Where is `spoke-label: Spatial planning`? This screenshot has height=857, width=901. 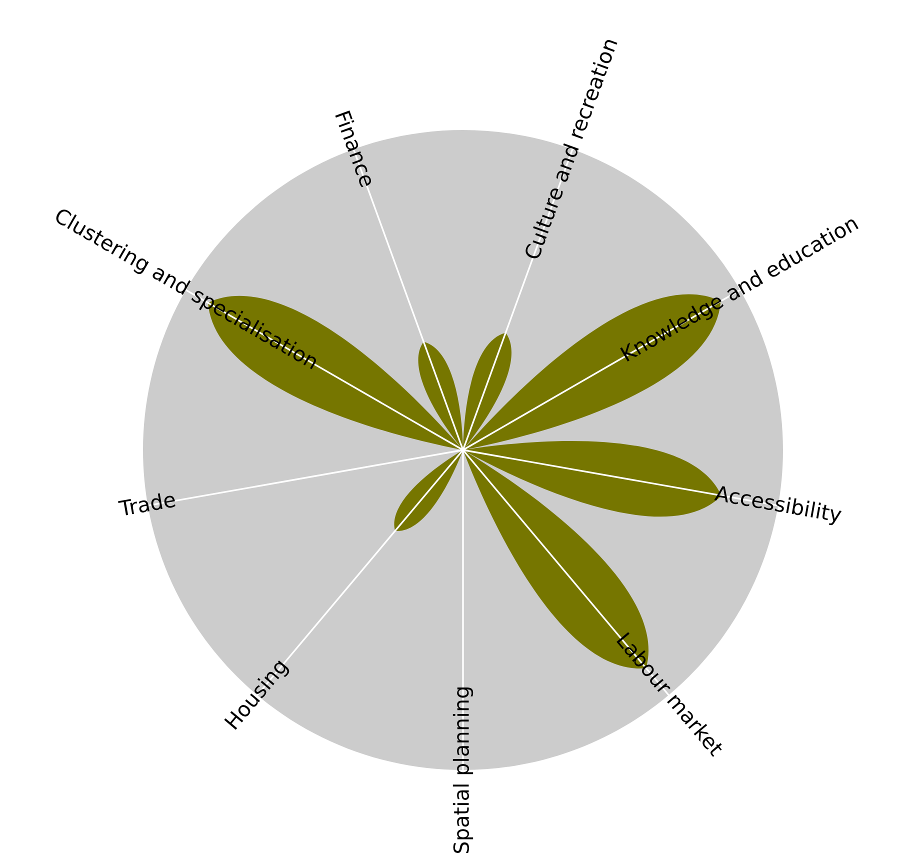 spoke-label: Spatial planning is located at coordinates (463, 771).